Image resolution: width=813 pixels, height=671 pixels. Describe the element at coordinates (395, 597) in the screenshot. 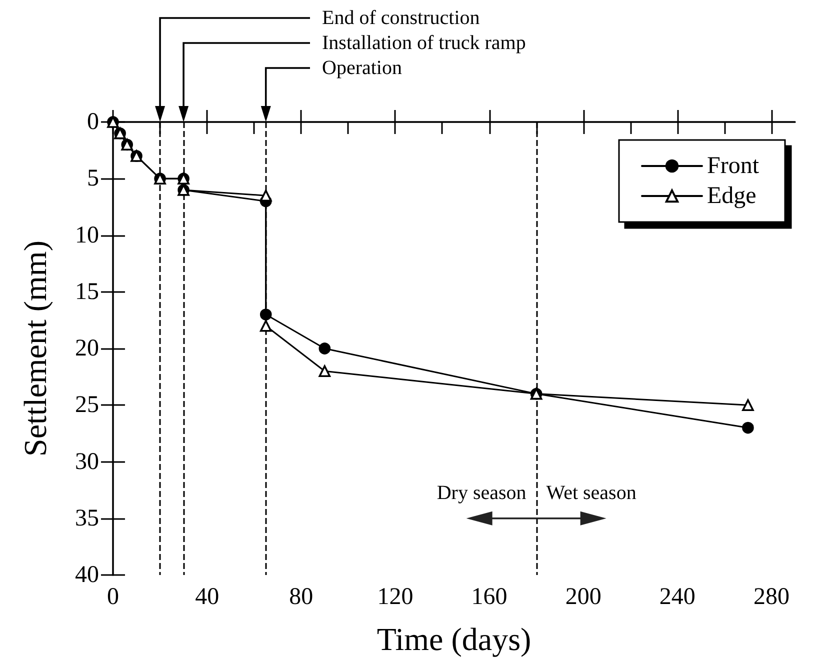

I see `x-tick-label: 120` at that location.